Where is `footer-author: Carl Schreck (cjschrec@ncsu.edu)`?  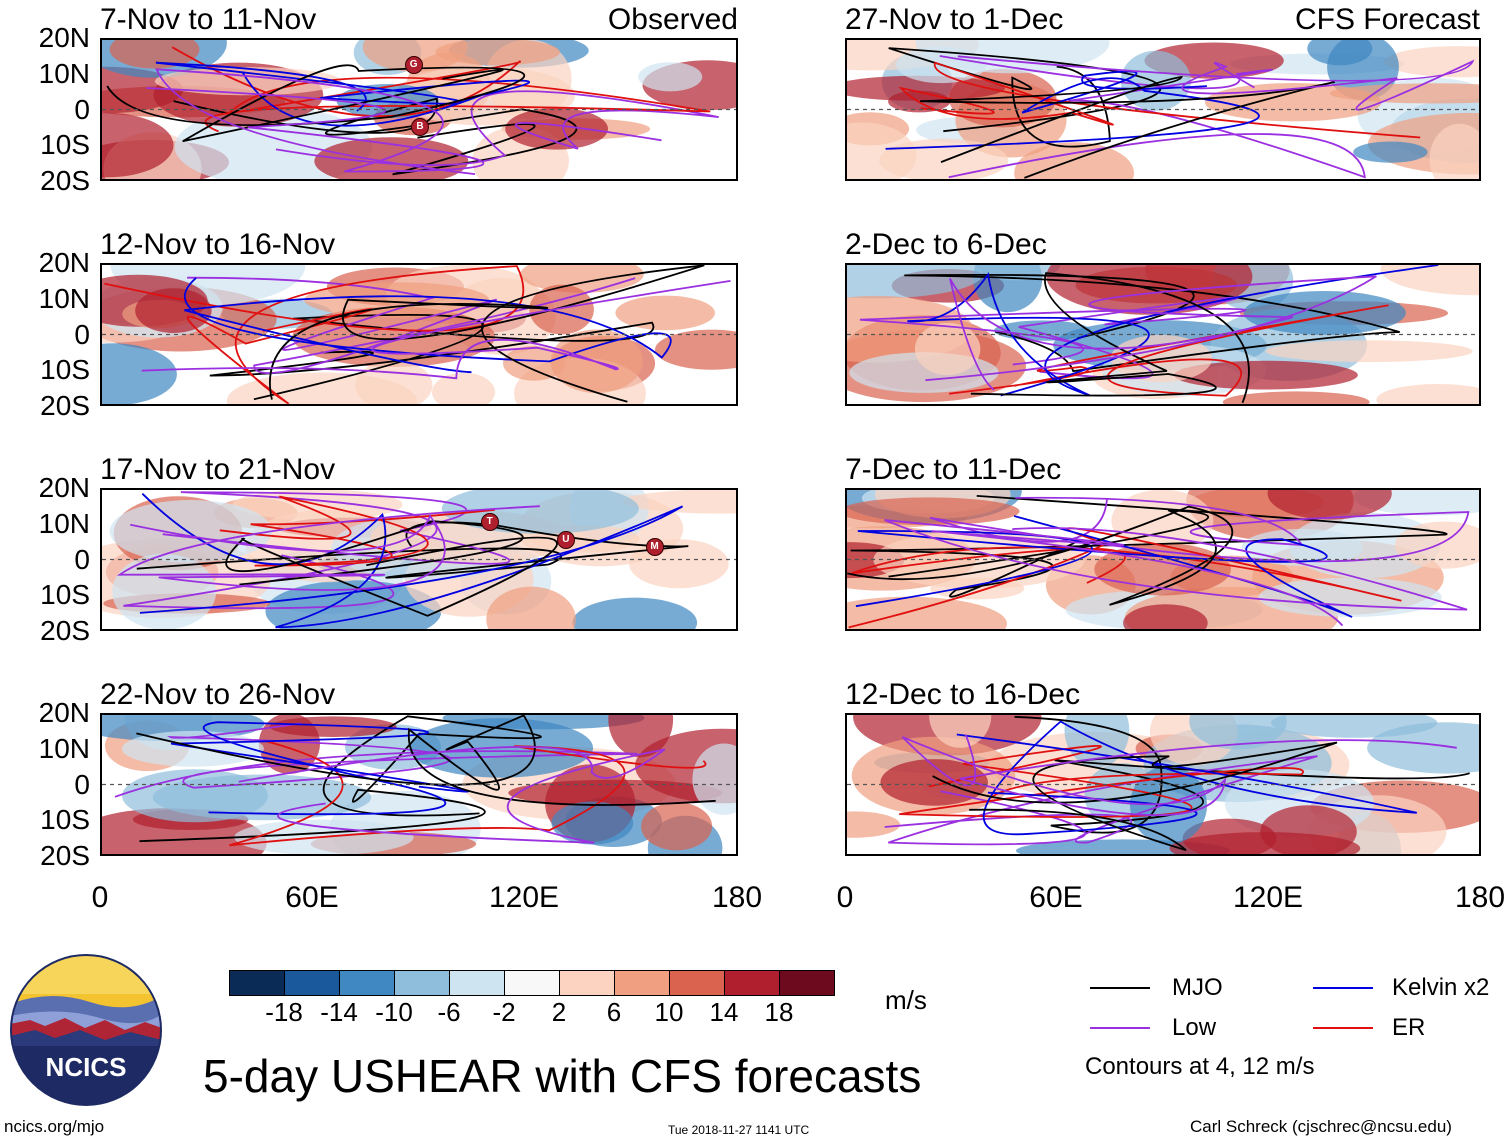 footer-author: Carl Schreck (cjschrec@ncsu.edu) is located at coordinates (1321, 1126).